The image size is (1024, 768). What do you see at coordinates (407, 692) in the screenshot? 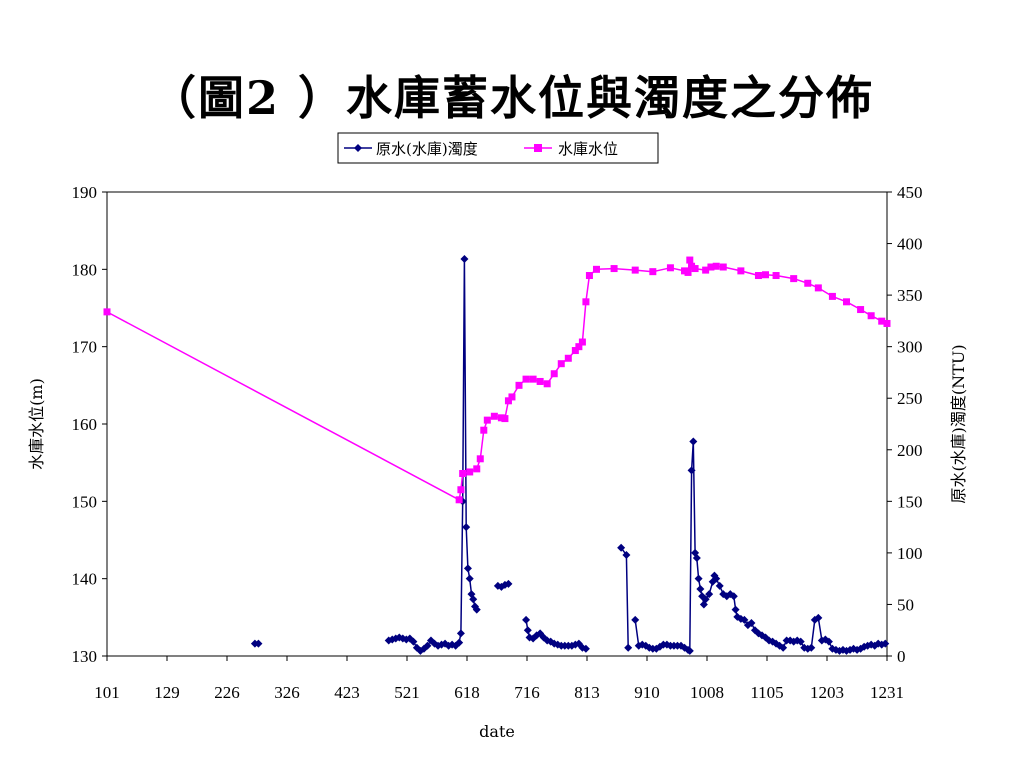
I see `x-tick-label: 521` at bounding box center [407, 692].